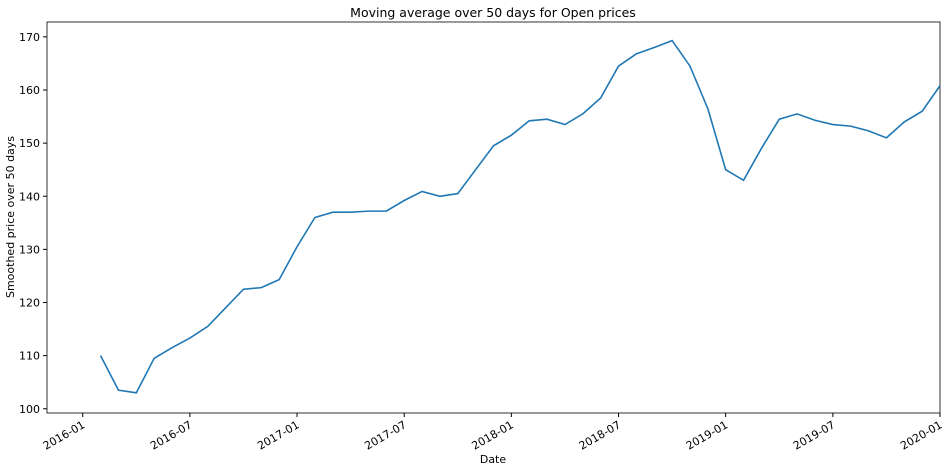 Image resolution: width=947 pixels, height=472 pixels. Describe the element at coordinates (707, 435) in the screenshot. I see `x-tick-label: 2019-01` at that location.